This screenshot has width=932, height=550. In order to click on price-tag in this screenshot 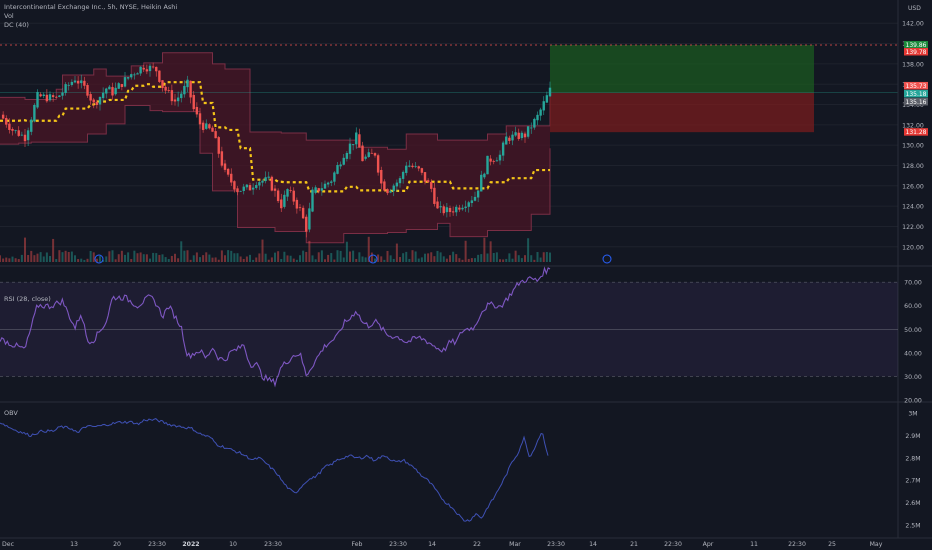, I will do `click(916, 44)`.